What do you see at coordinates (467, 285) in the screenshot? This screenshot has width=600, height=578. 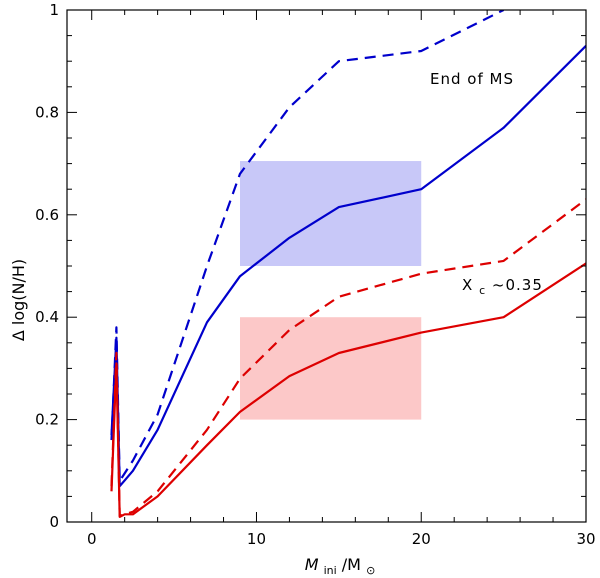 I see `annotation-xc-main: X` at bounding box center [467, 285].